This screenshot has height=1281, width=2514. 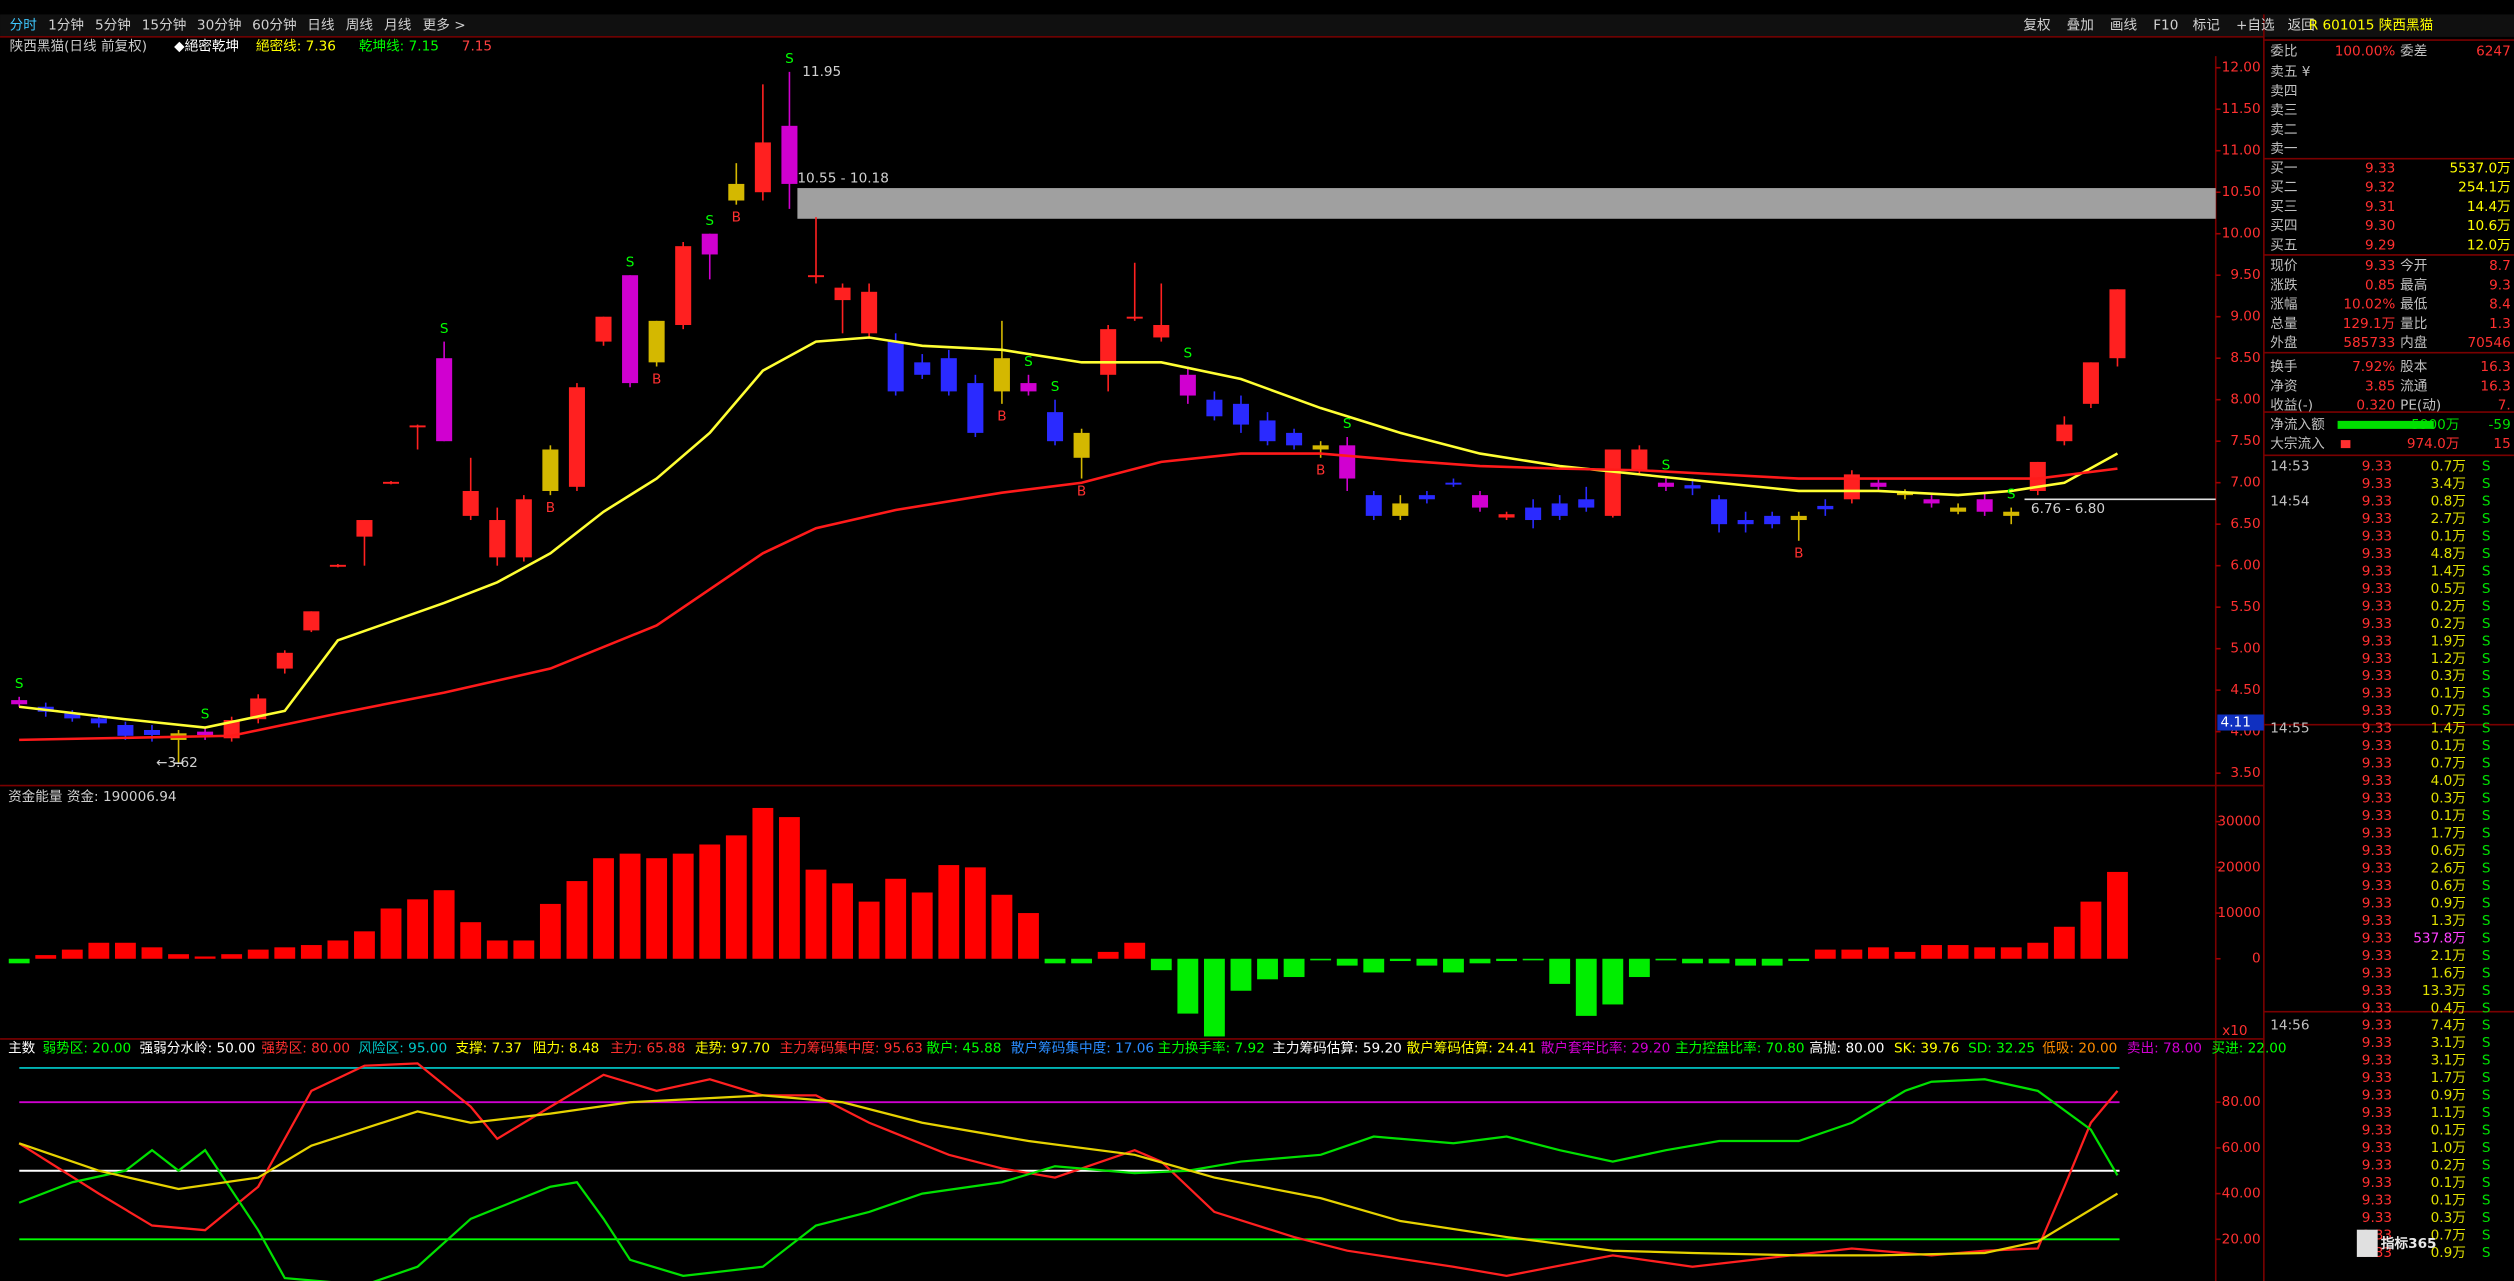 What do you see at coordinates (1506, 203) in the screenshot?
I see `price-zone` at bounding box center [1506, 203].